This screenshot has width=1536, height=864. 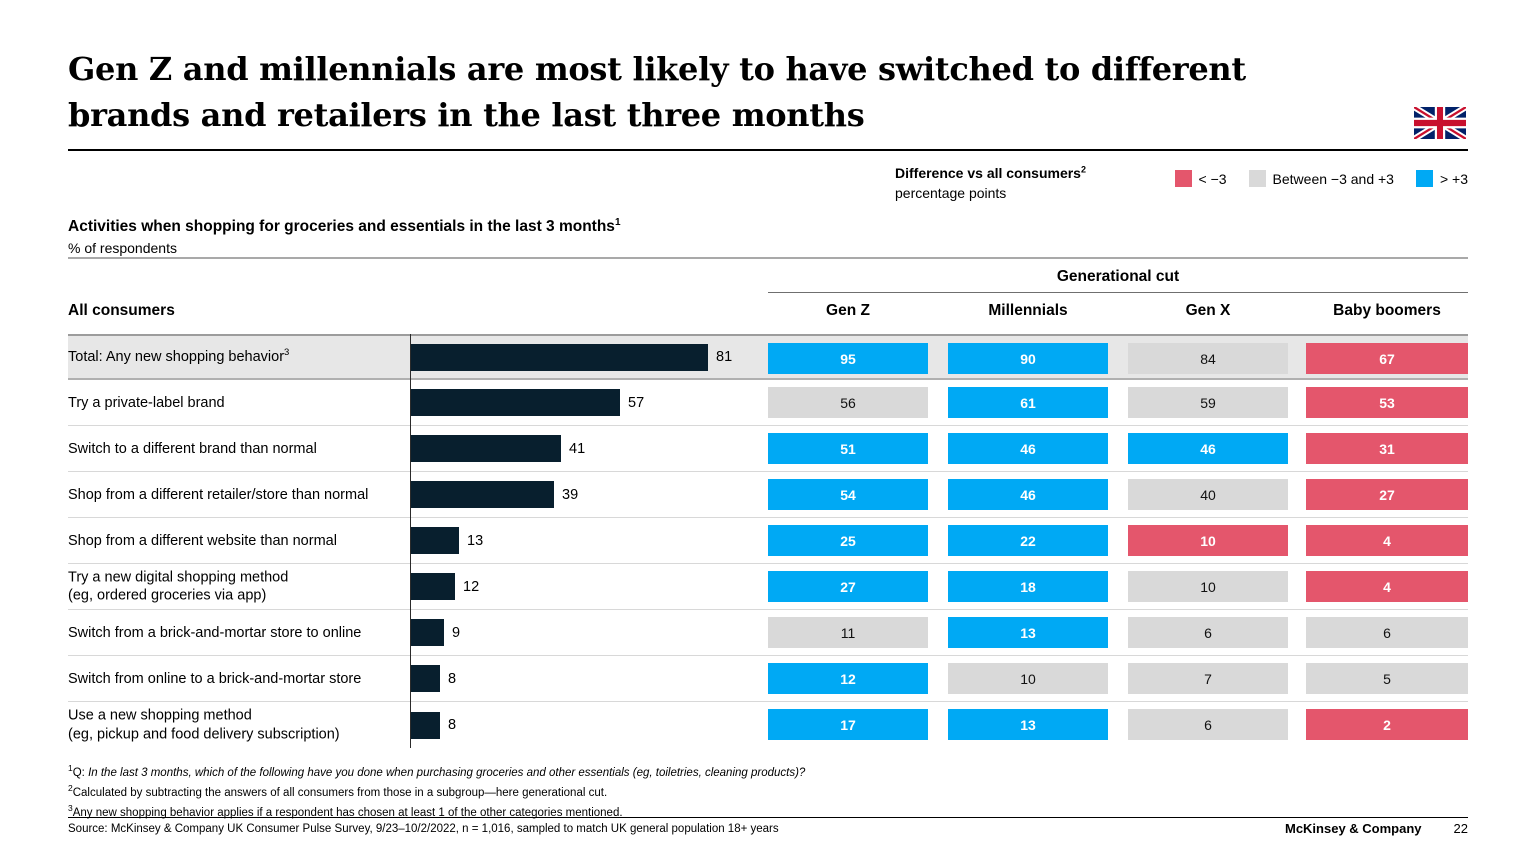 What do you see at coordinates (179, 356) in the screenshot?
I see `row-label: Total: Any new shopping behavior3` at bounding box center [179, 356].